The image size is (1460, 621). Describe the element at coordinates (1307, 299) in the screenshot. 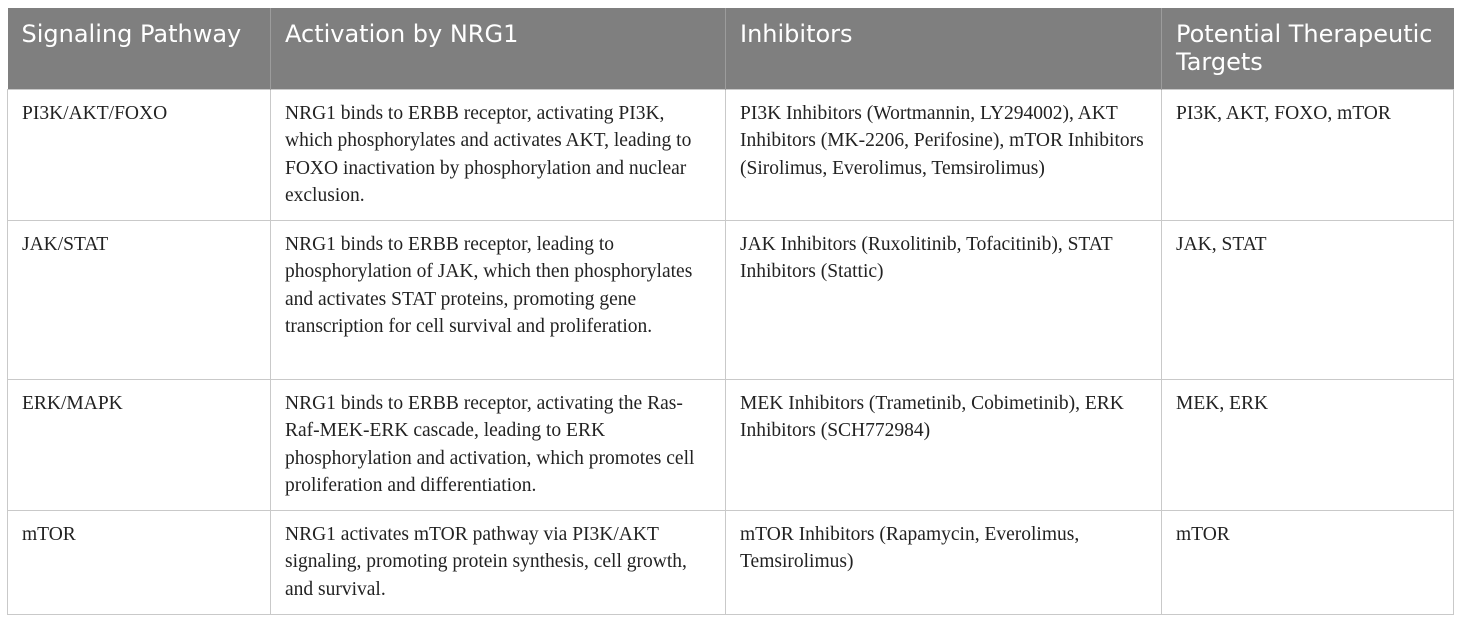

I see `cell-targets: JAK, STAT` at that location.